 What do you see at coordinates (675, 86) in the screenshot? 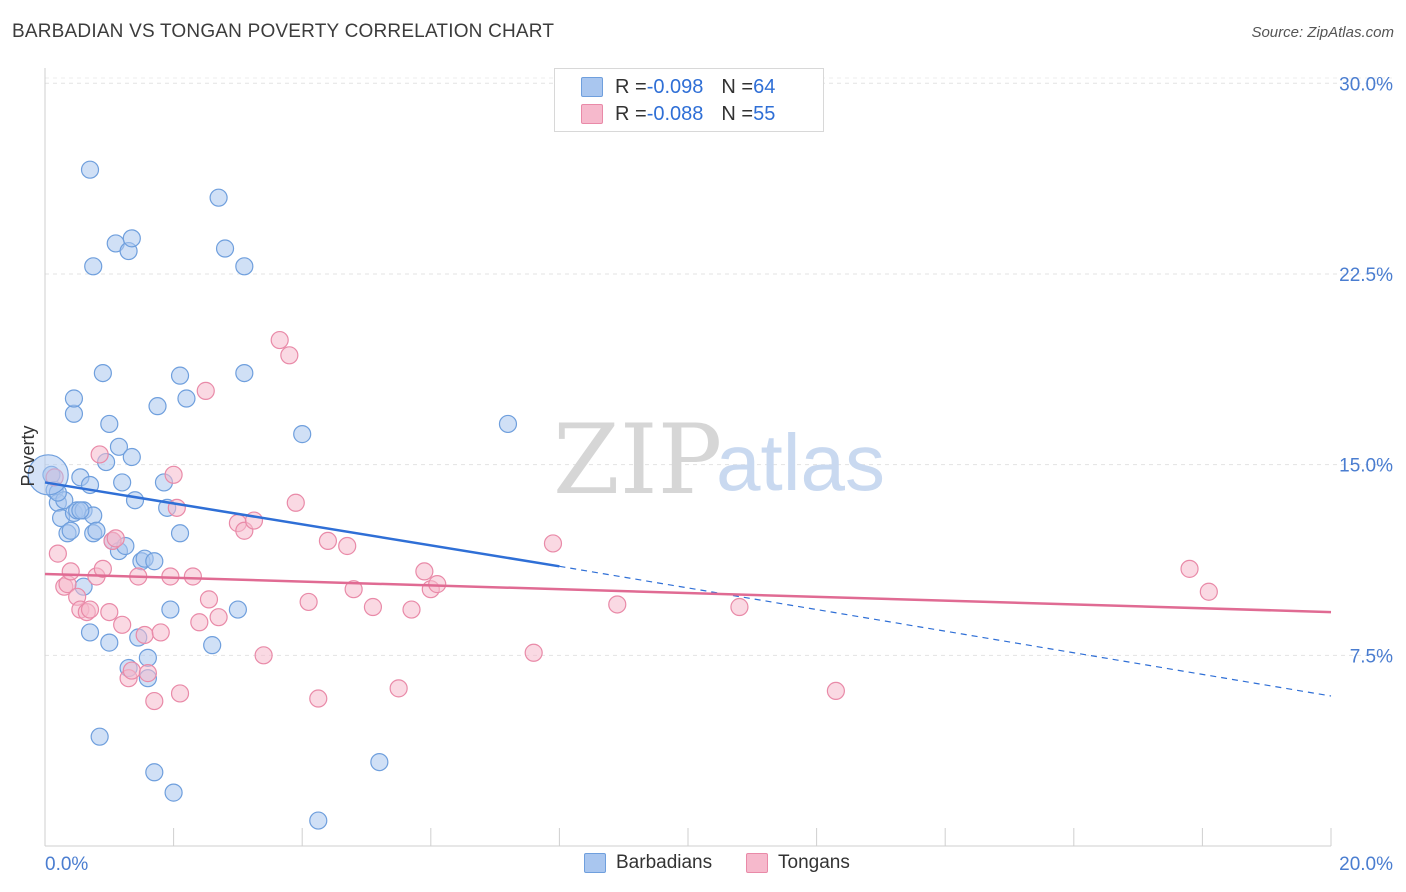
I see `legend-r-value: -0.098` at bounding box center [675, 86].